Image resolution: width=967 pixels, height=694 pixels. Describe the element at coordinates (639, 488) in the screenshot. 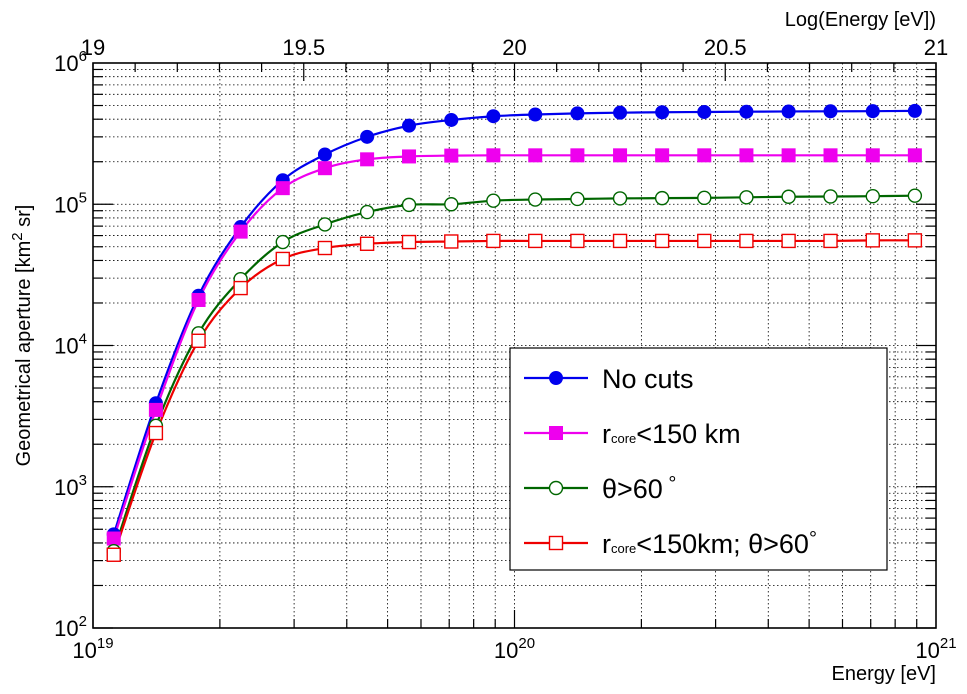

I see `legend-label: θ>60 °` at that location.